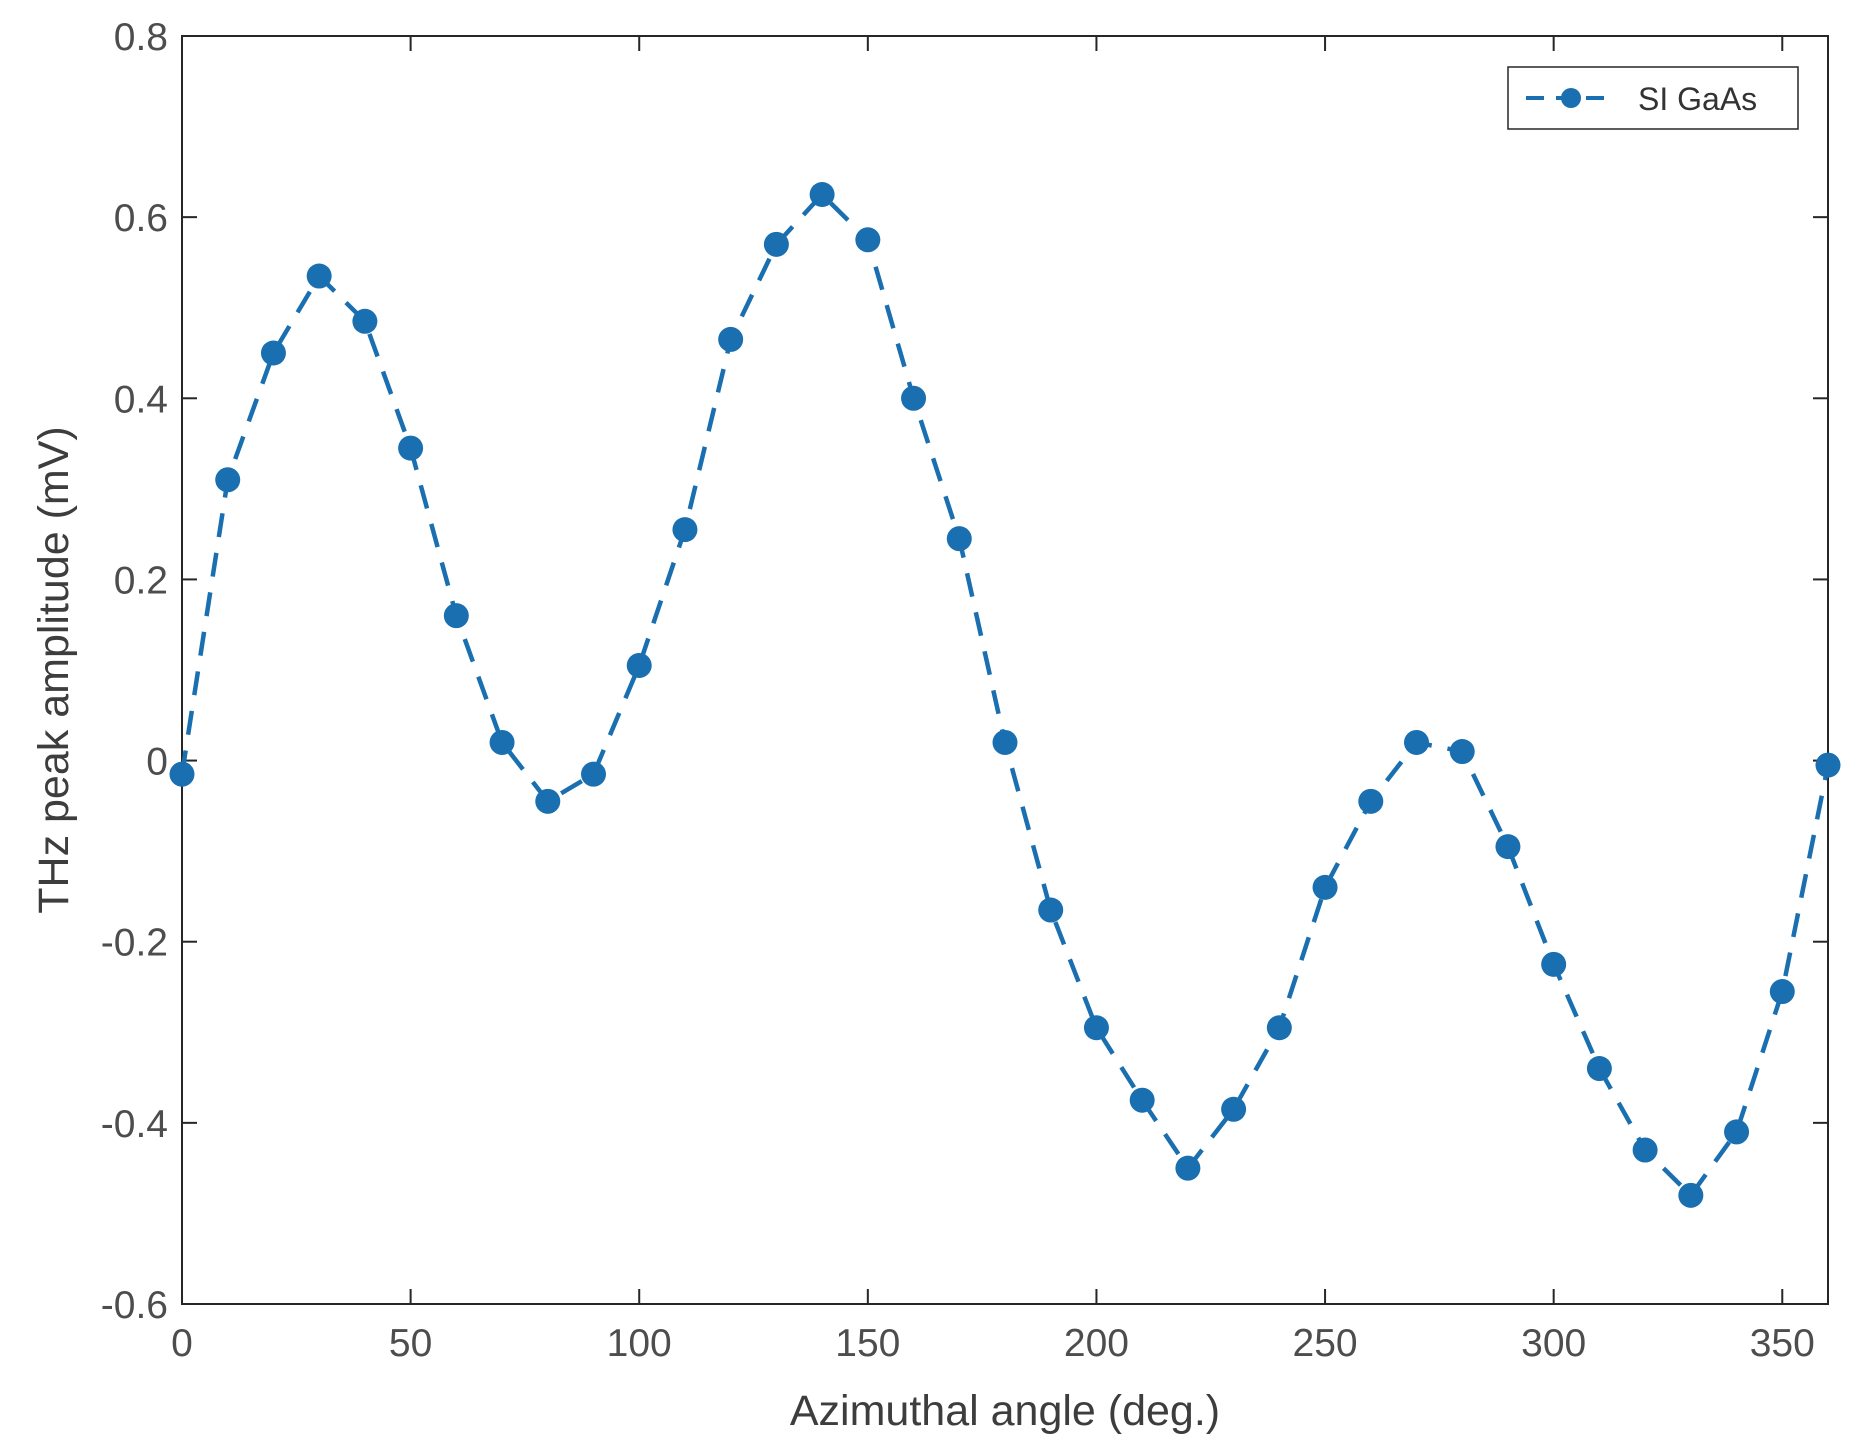 Image resolution: width=1856 pixels, height=1456 pixels. I want to click on y-tick-label: -0.6, so click(134, 1305).